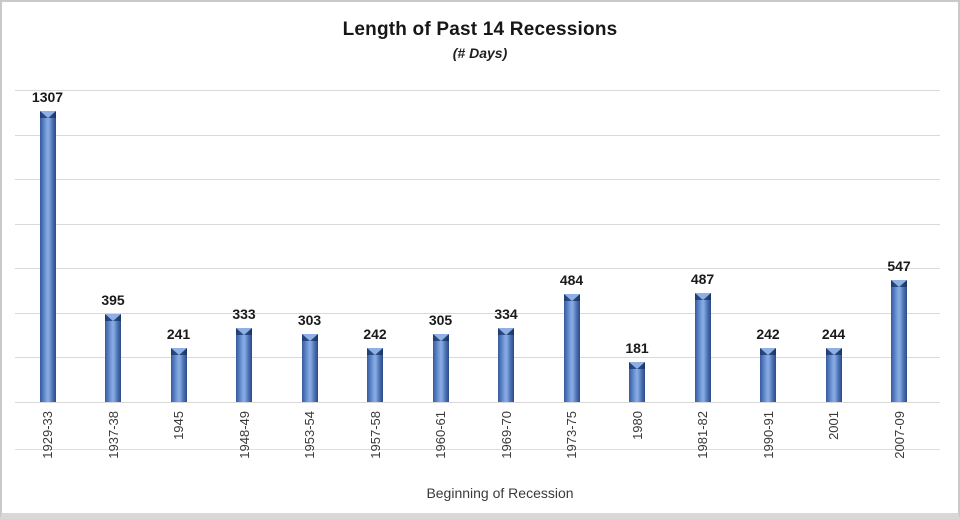 Image resolution: width=960 pixels, height=519 pixels. Describe the element at coordinates (637, 425) in the screenshot. I see `category-label: 1980` at that location.